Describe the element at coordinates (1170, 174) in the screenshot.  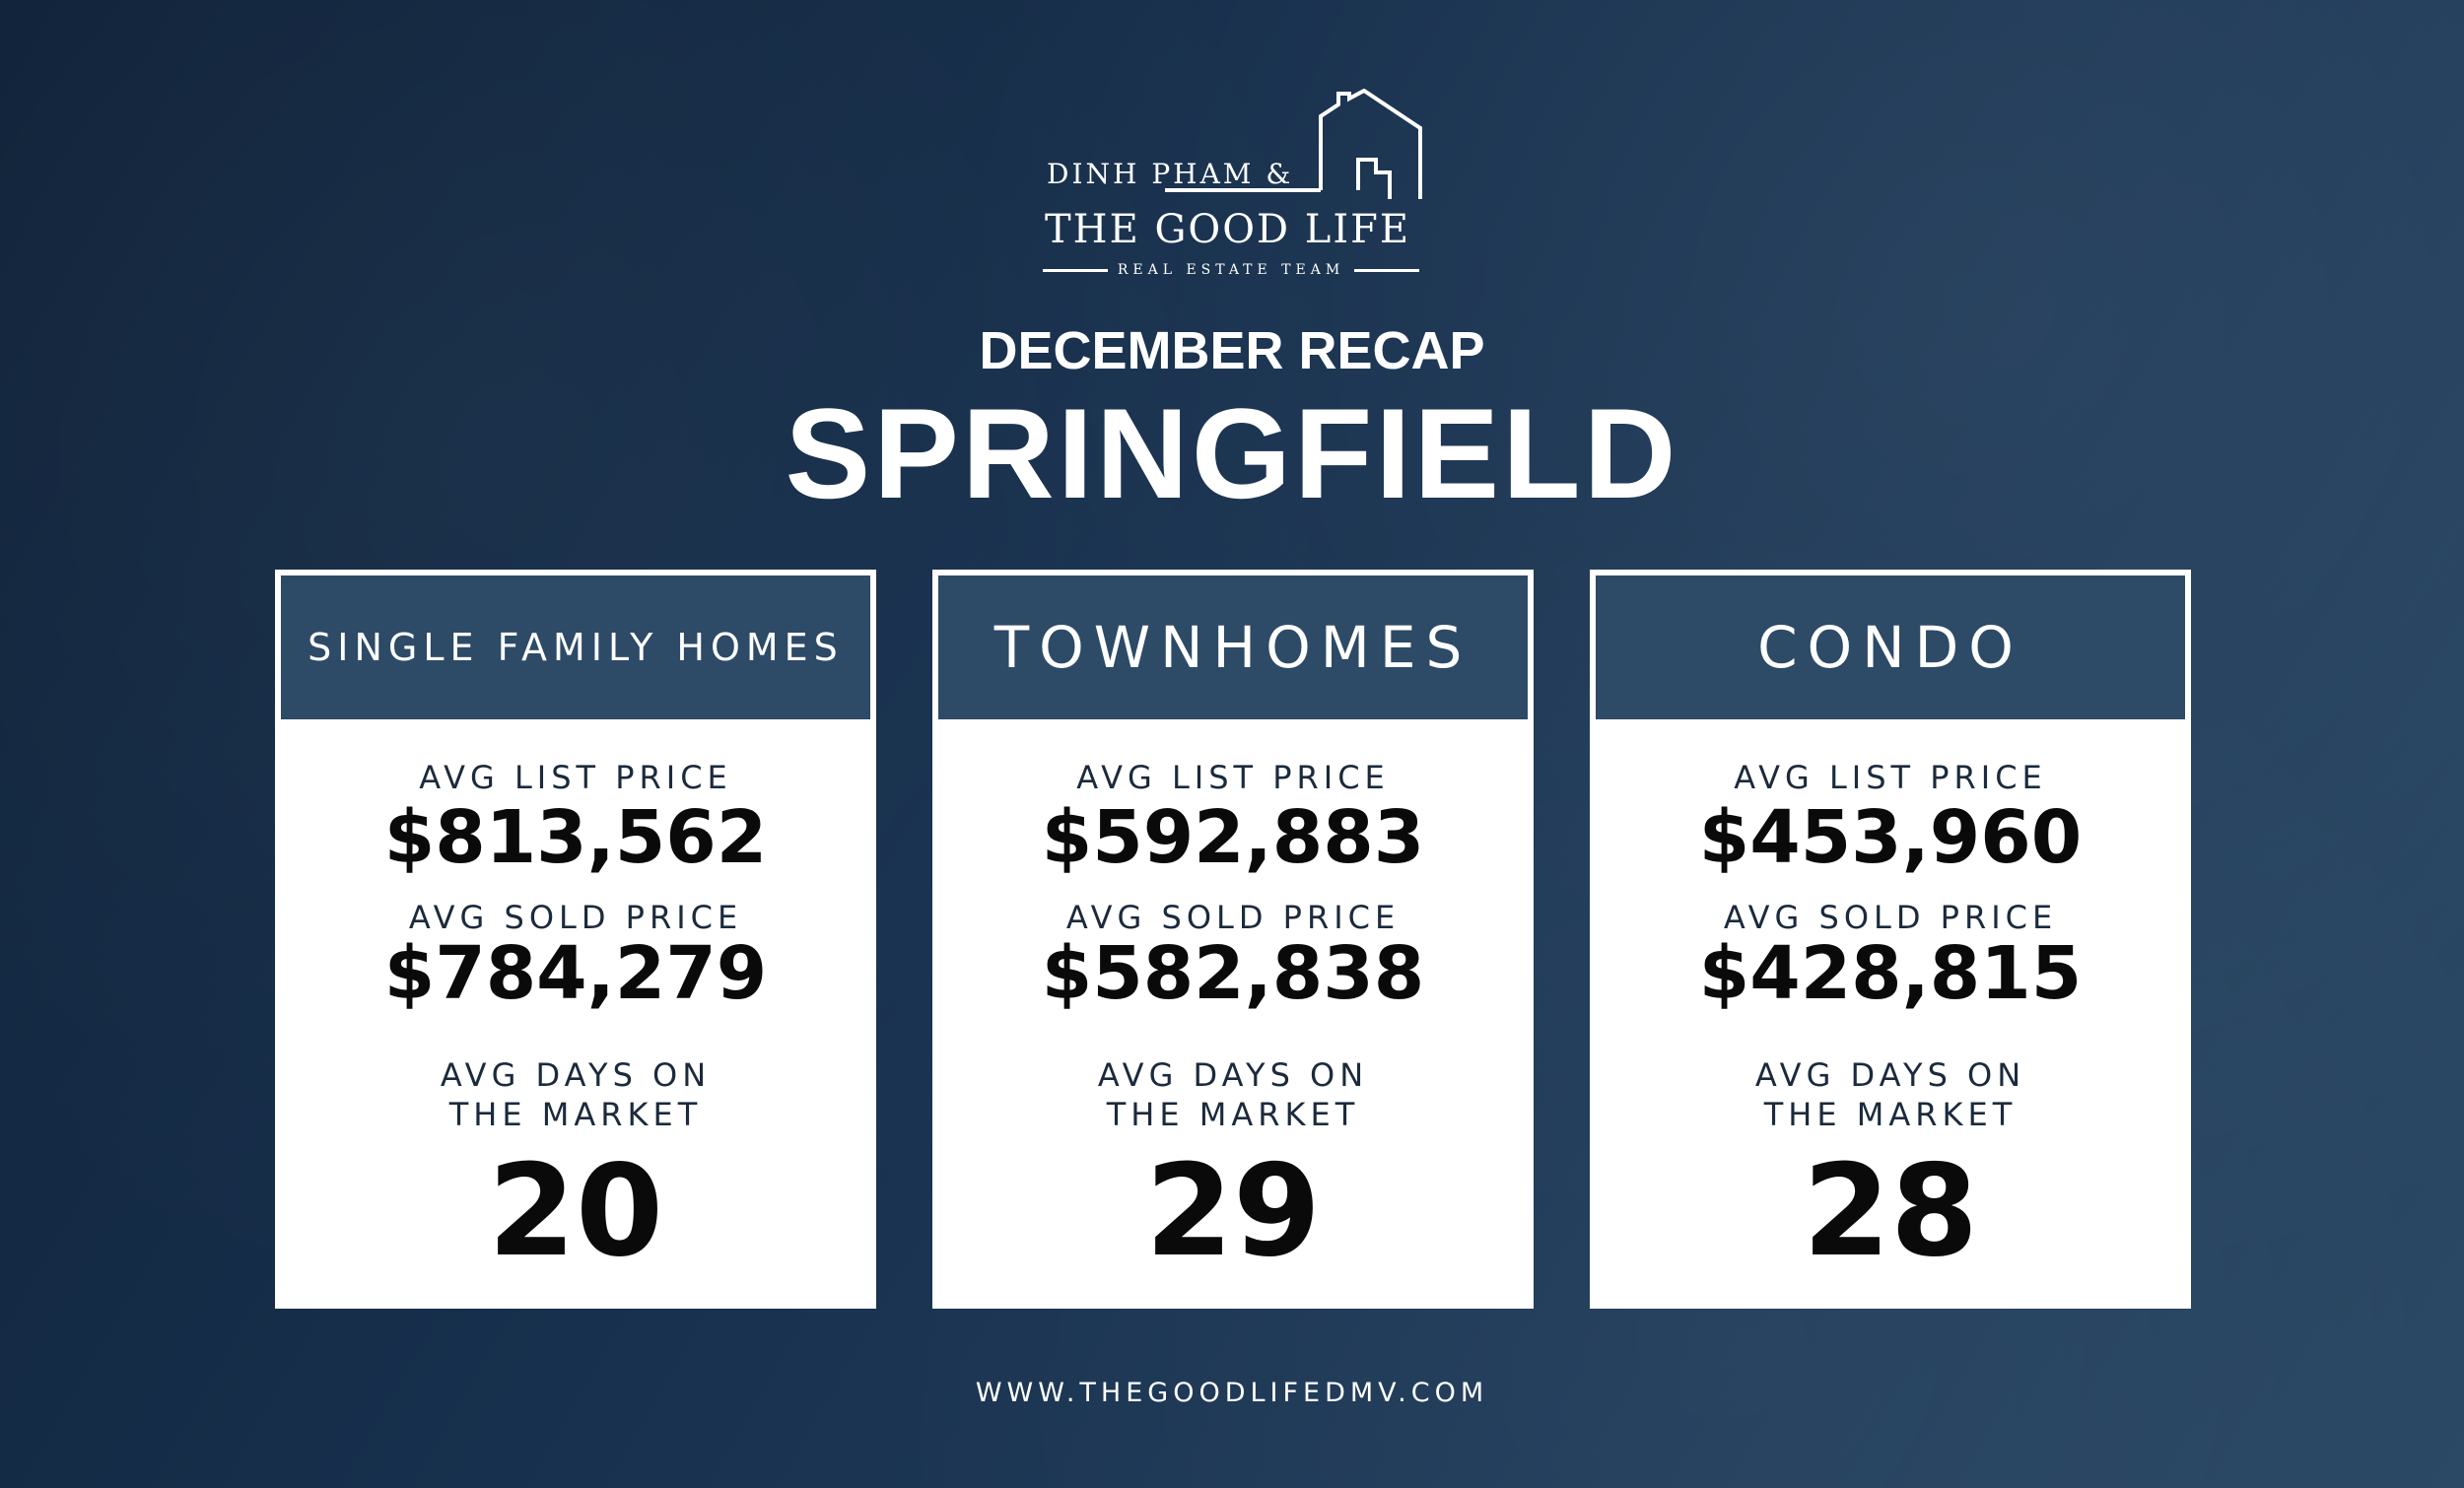
I see `logo-name: DINH PHAM &` at that location.